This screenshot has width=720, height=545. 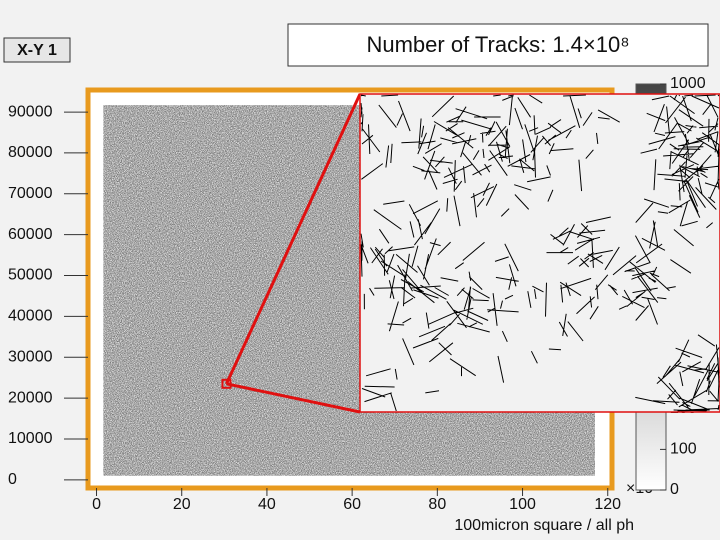 I want to click on chart-title: Number of Tracks: 1.4×10⁸, so click(x=497, y=44).